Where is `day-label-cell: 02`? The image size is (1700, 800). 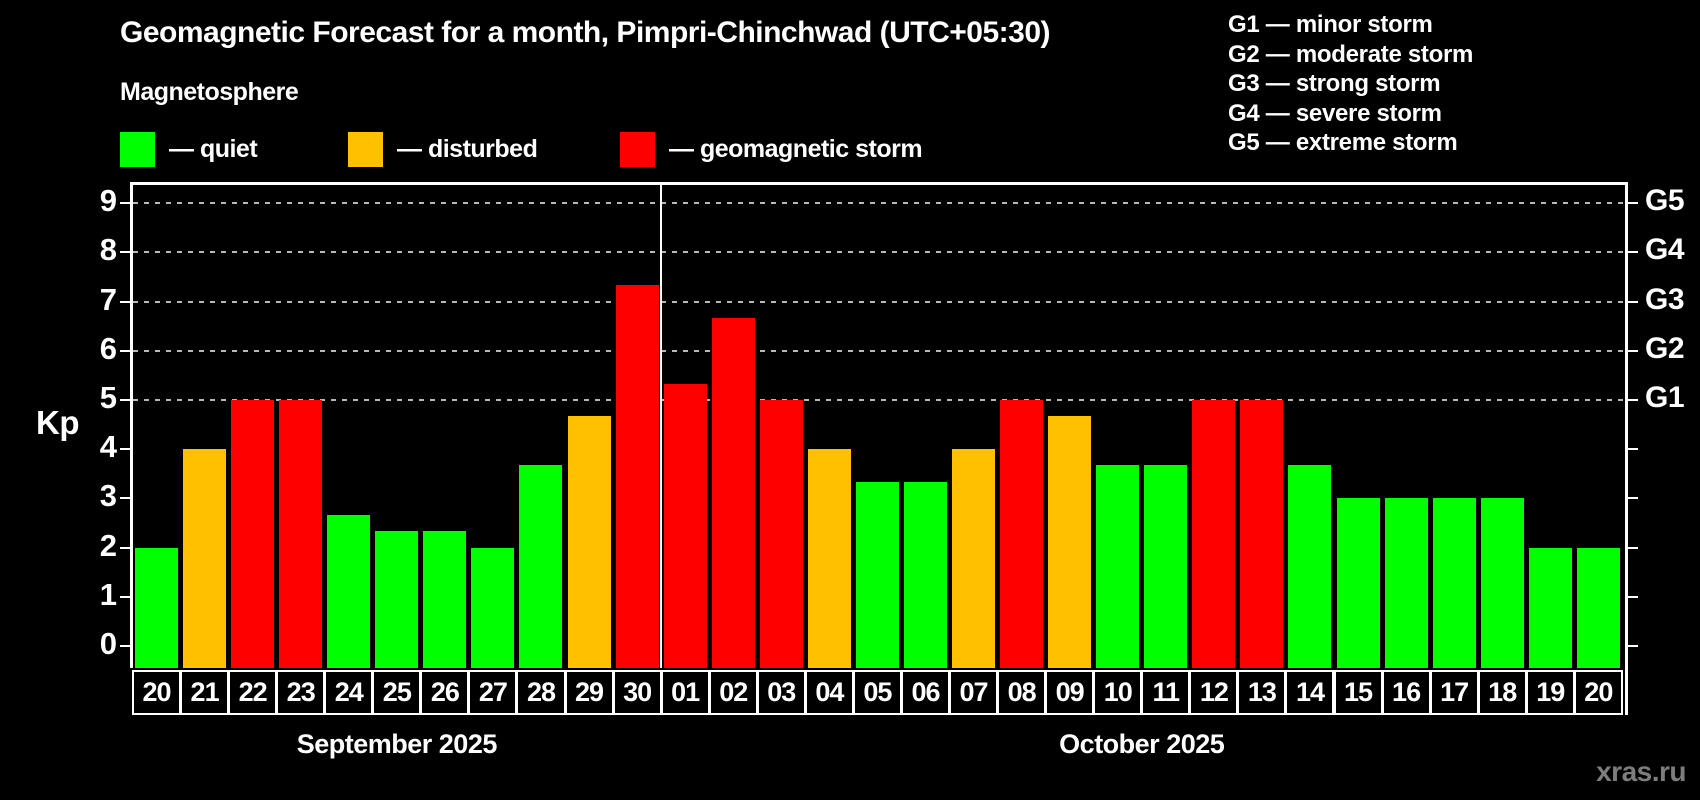 day-label-cell: 02 is located at coordinates (733, 692).